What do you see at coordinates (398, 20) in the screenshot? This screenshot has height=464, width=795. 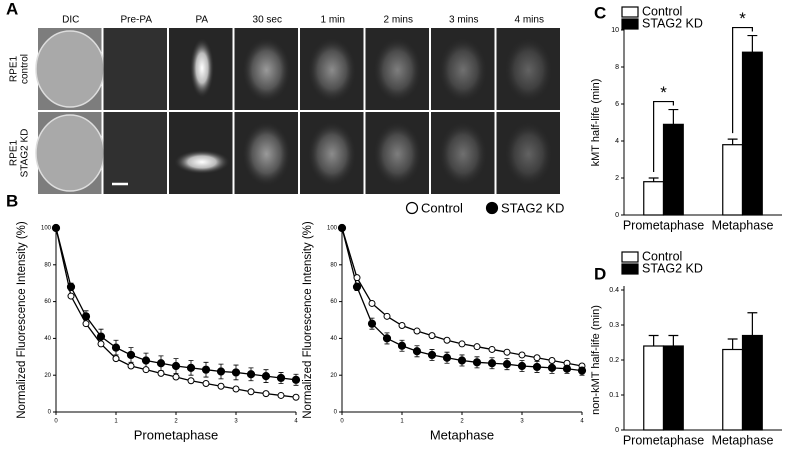 I see `column-header: 2 mins` at bounding box center [398, 20].